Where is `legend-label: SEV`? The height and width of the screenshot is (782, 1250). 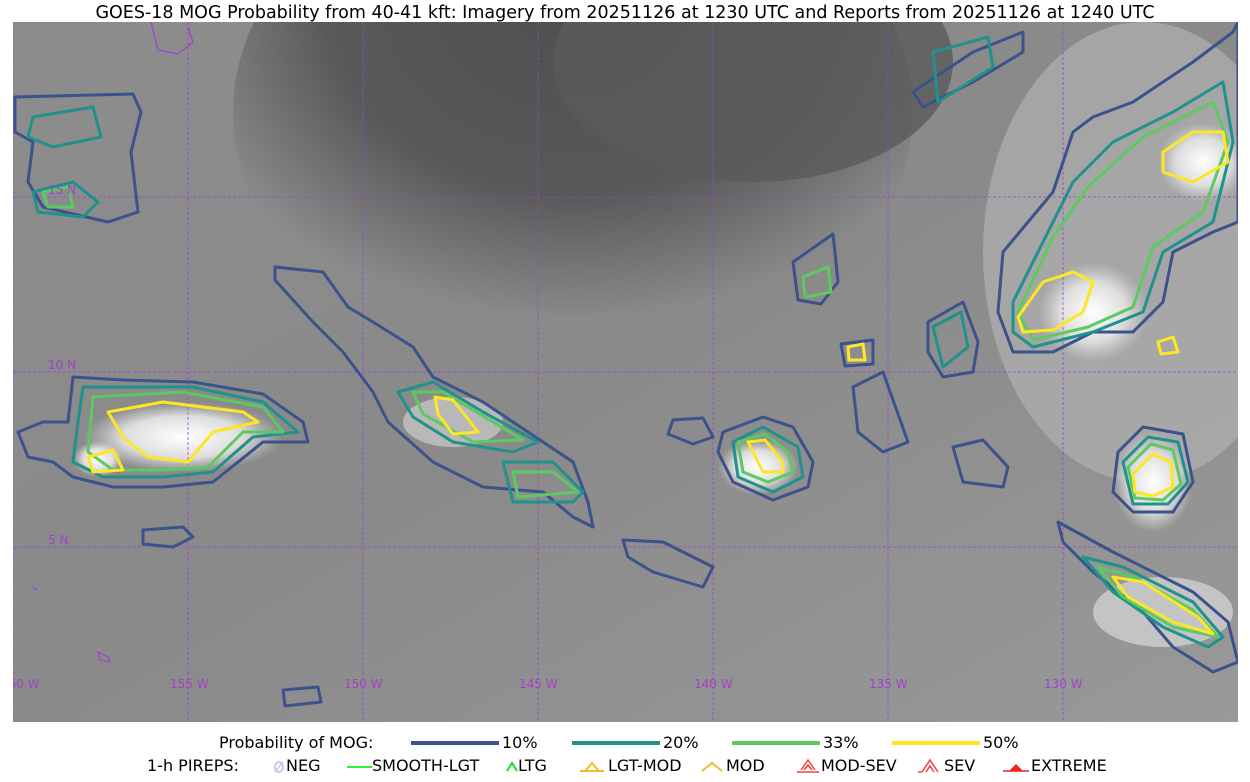 legend-label: SEV is located at coordinates (960, 765).